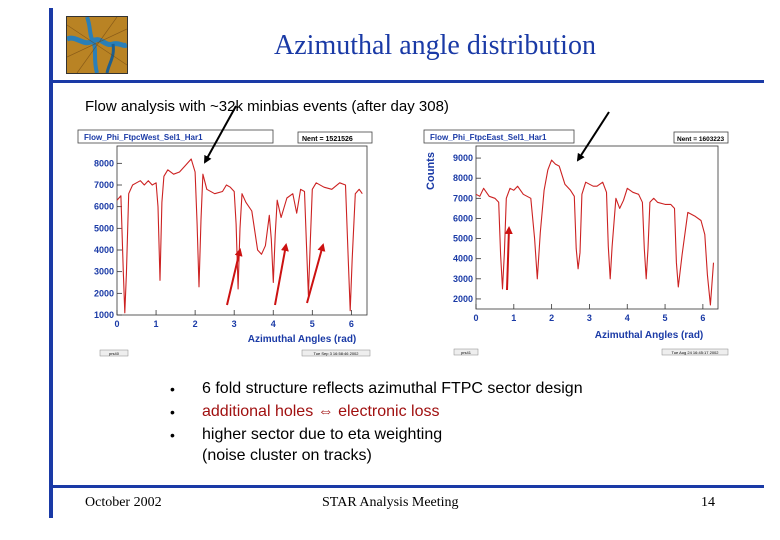 Image resolution: width=780 pixels, height=540 pixels. I want to click on east-plot-area: 2000 3000 4000 5000 6000 7000 8000 9000 0 1 2 3 4 5 6, so click(586, 234).